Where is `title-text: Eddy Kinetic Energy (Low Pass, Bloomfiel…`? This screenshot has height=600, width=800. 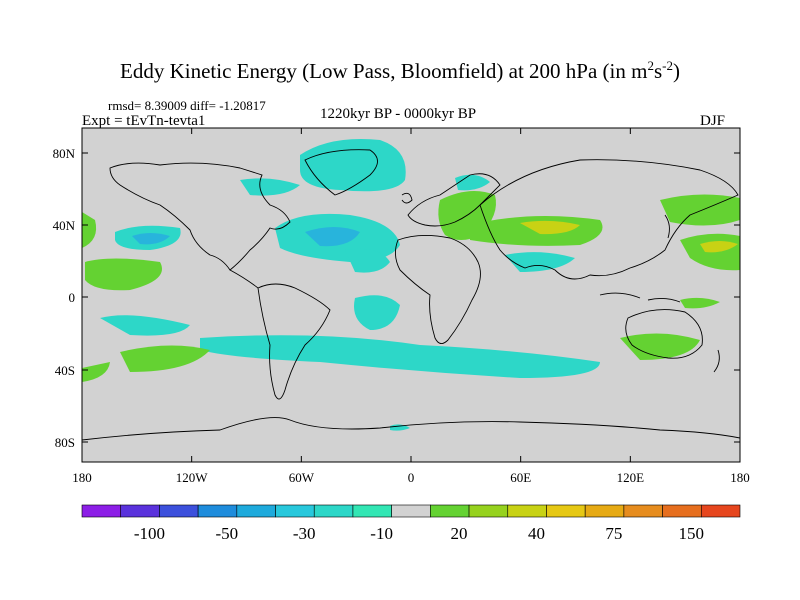 title-text: Eddy Kinetic Energy (Low Pass, Bloomfiel… is located at coordinates (384, 71).